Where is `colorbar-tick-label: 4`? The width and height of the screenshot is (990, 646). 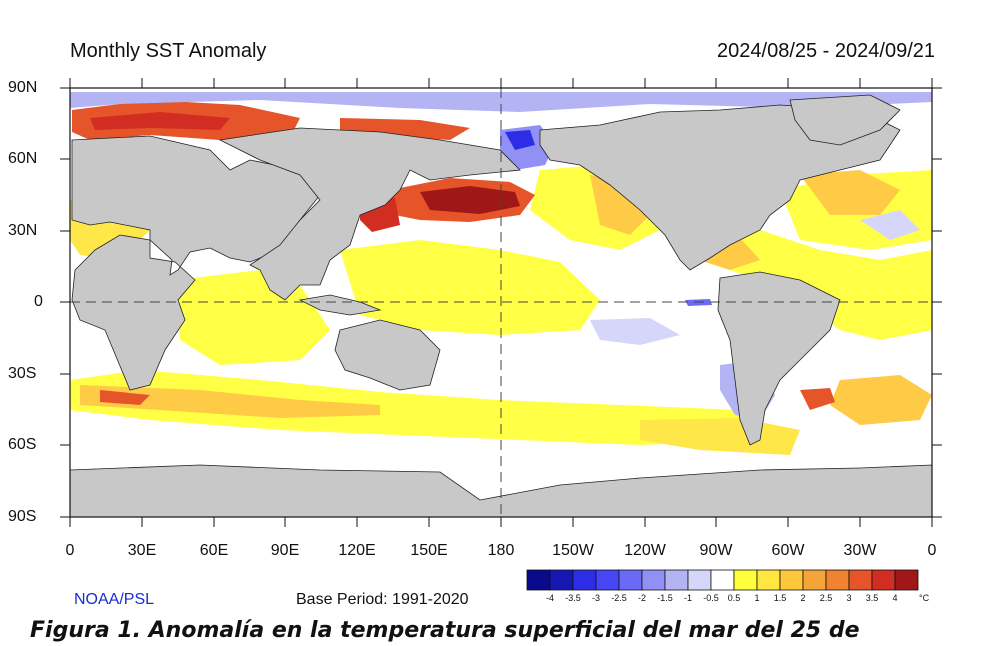
colorbar-tick-label: 4 is located at coordinates (895, 598).